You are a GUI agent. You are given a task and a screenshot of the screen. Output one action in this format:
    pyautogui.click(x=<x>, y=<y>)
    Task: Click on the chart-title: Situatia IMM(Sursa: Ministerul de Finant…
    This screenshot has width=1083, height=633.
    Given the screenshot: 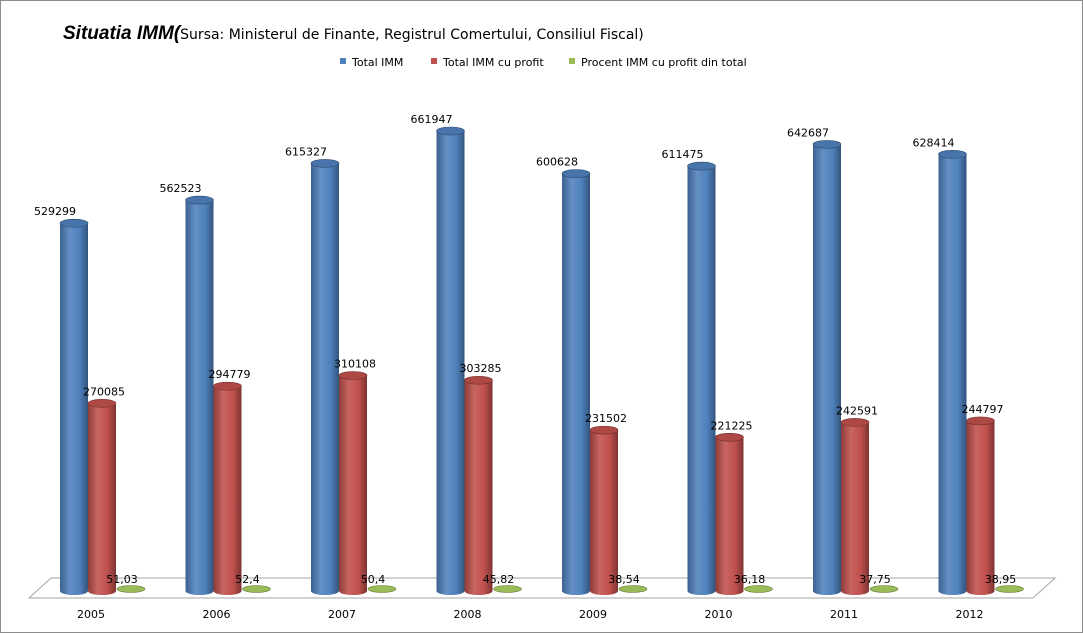 What is the action you would take?
    pyautogui.click(x=353, y=33)
    